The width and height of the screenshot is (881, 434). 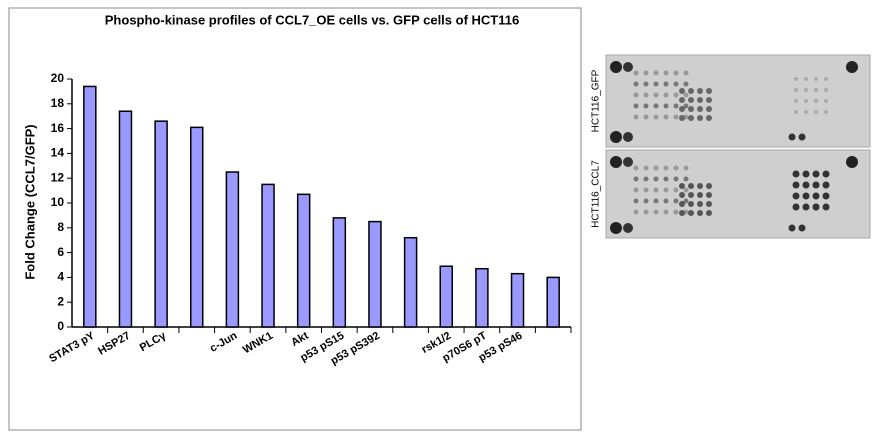 I want to click on y-tick-label: 6, so click(x=60, y=252).